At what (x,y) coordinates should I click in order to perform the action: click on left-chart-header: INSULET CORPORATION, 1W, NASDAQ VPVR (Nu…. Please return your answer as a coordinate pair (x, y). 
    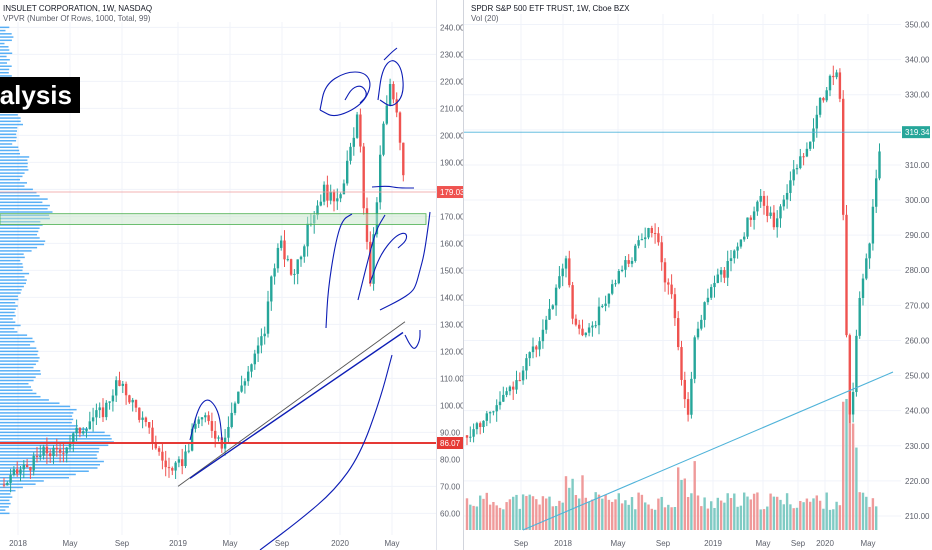
    Looking at the image, I should click on (77, 14).